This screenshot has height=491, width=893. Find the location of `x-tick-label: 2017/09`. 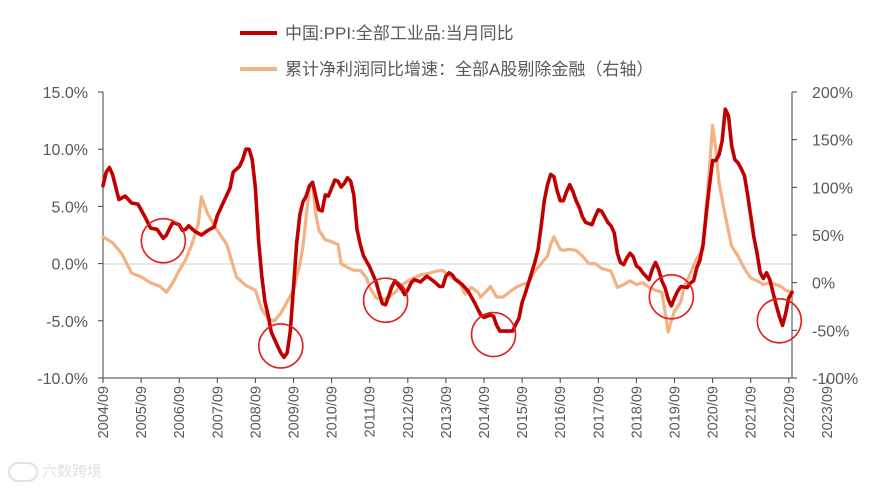

x-tick-label: 2017/09 is located at coordinates (599, 412).